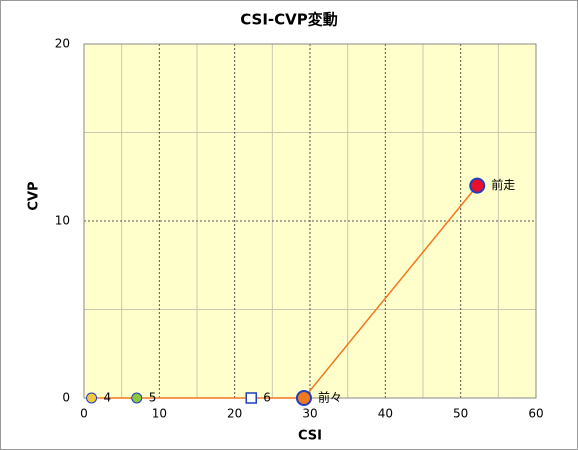 The image size is (578, 450). I want to click on chart-title: CSI-CVP変動, so click(289, 20).